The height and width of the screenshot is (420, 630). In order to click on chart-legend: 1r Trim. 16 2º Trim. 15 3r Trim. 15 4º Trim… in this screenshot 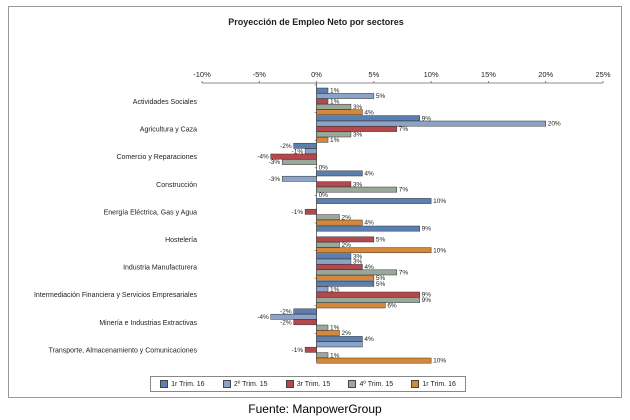, I will do `click(308, 384)`.